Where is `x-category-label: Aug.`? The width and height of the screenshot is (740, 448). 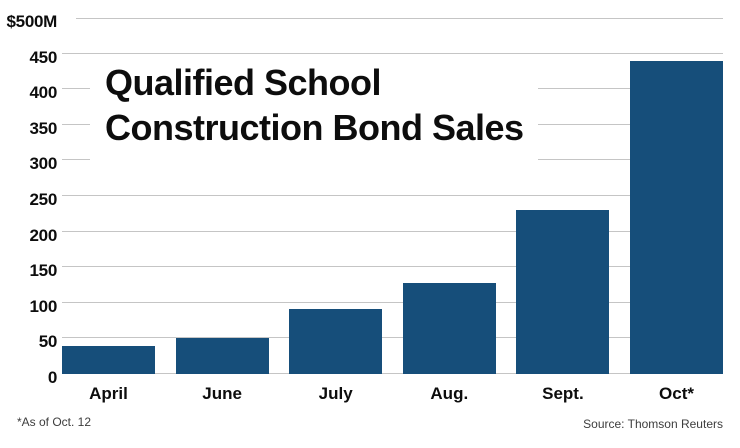 x-category-label: Aug. is located at coordinates (449, 393).